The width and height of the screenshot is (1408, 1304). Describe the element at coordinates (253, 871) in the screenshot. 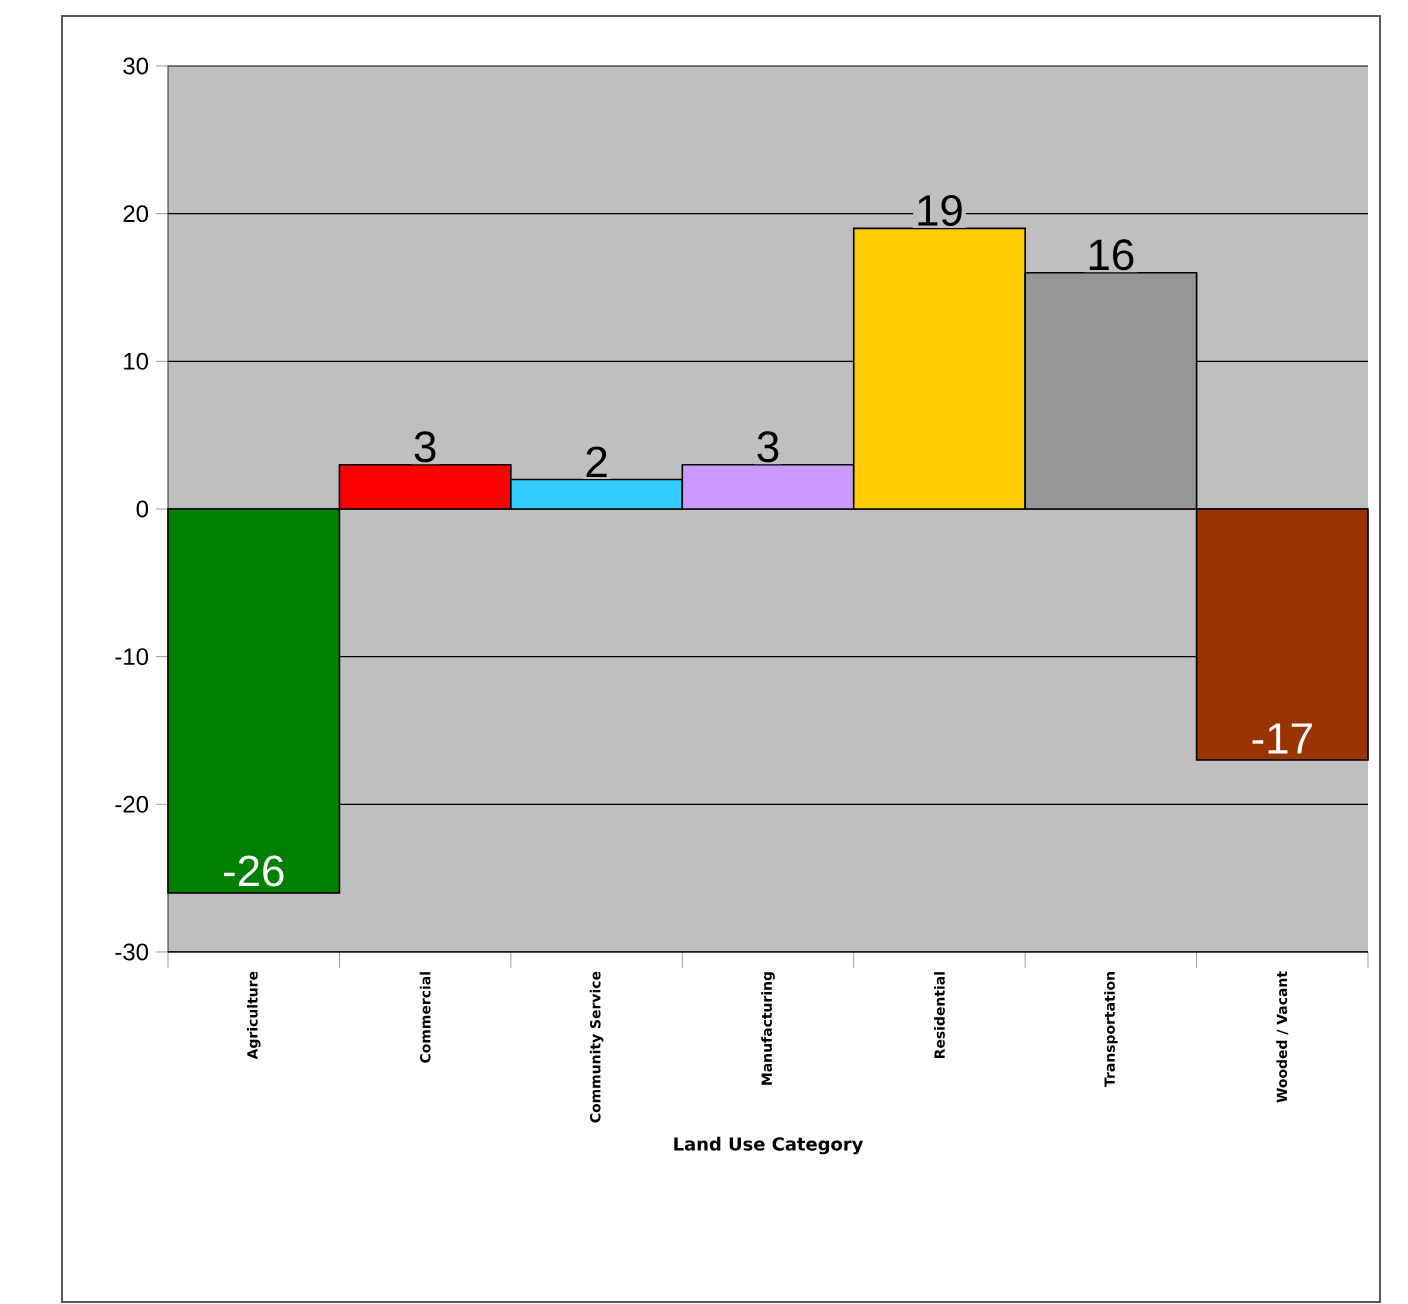

I see `data-label: -26` at that location.